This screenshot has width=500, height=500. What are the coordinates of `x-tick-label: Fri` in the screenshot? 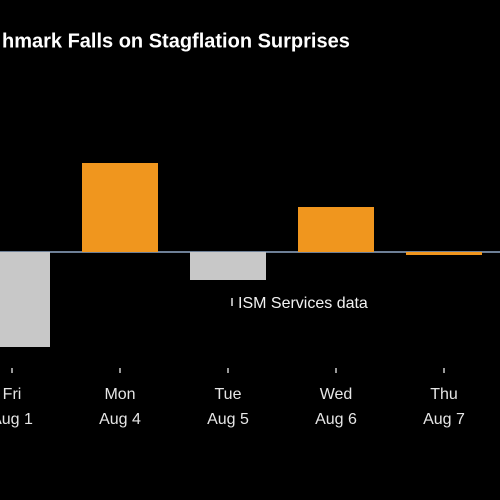 It's located at (12, 394).